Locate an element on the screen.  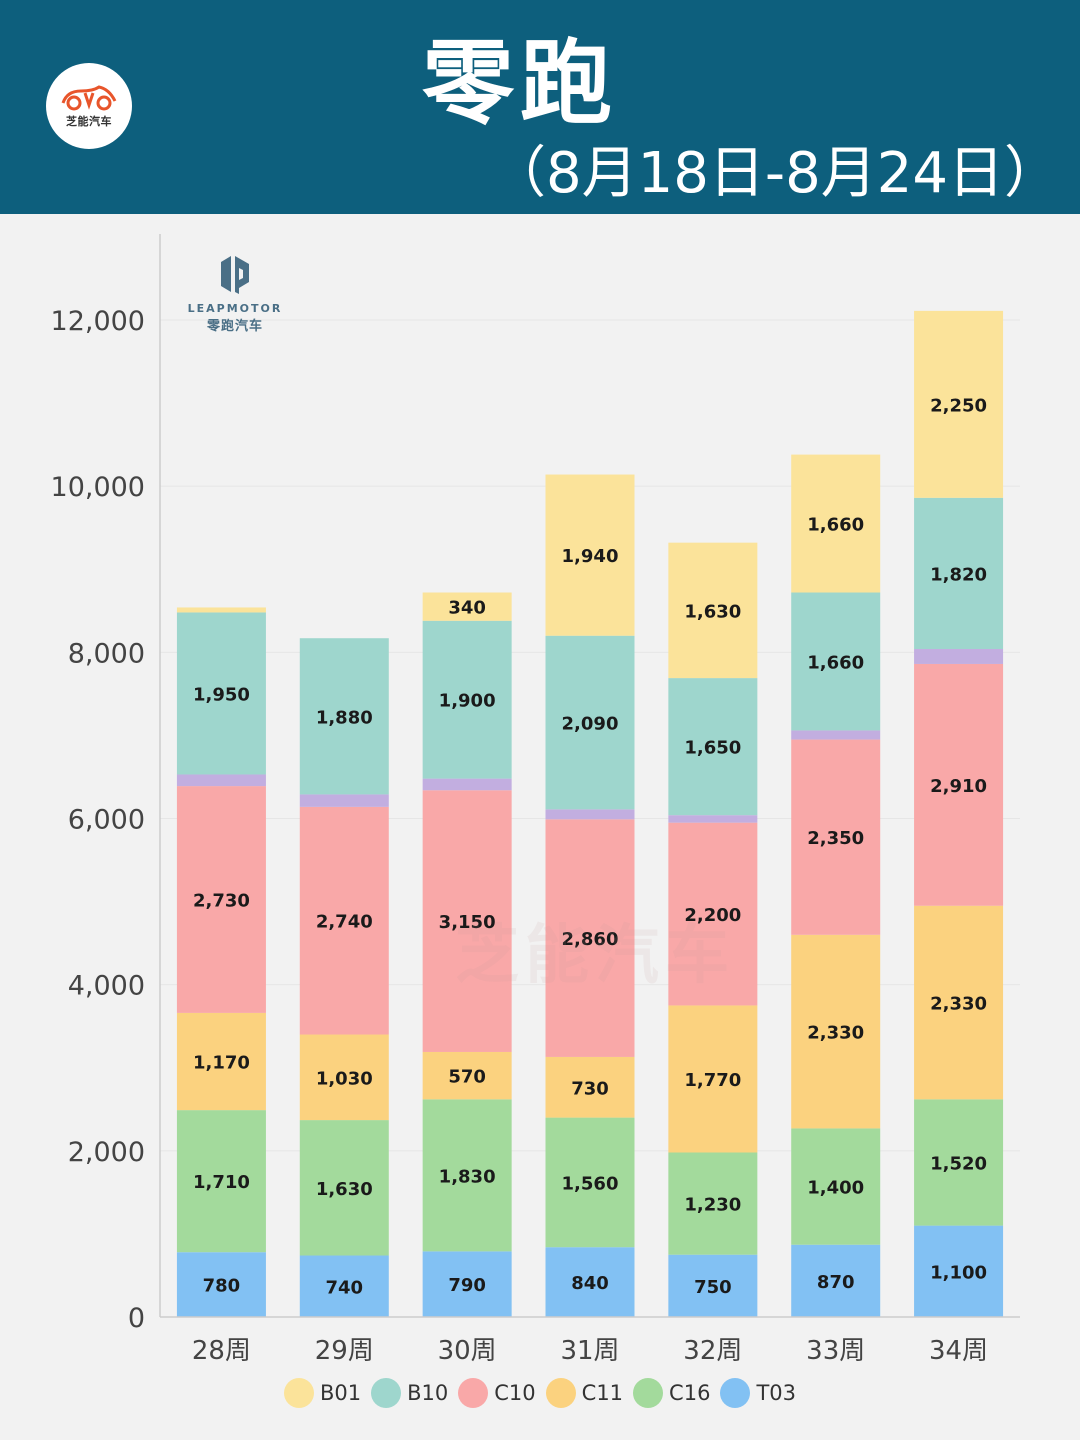
legend-label: C16 is located at coordinates (690, 1393).